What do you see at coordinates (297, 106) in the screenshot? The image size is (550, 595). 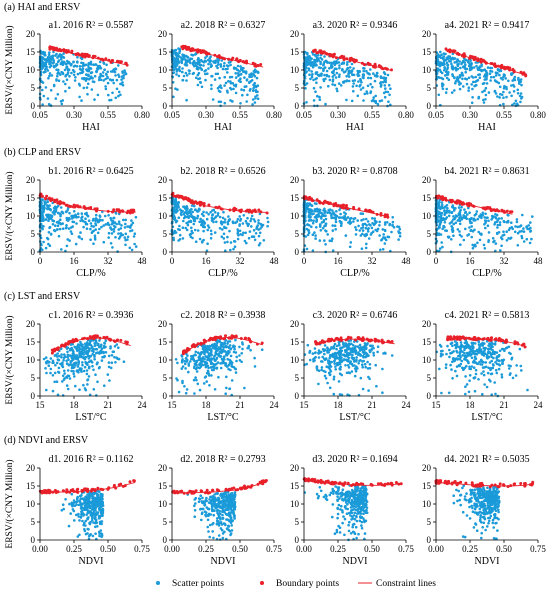 I see `y-tick-label: 0` at bounding box center [297, 106].